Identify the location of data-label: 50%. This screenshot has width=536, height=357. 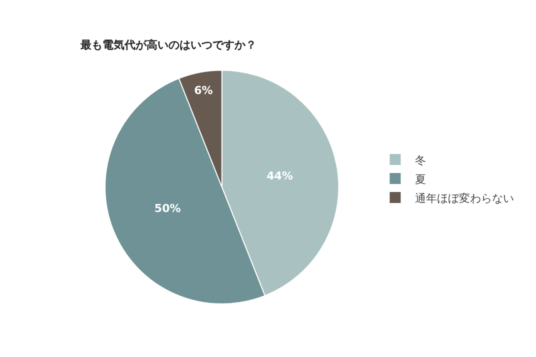
(167, 209).